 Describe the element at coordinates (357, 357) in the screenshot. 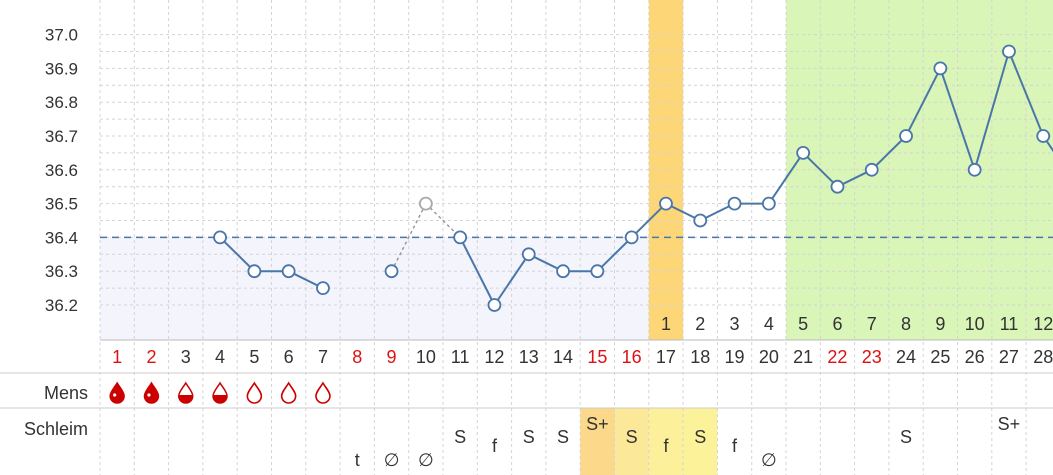

I see `day-label: 8` at that location.